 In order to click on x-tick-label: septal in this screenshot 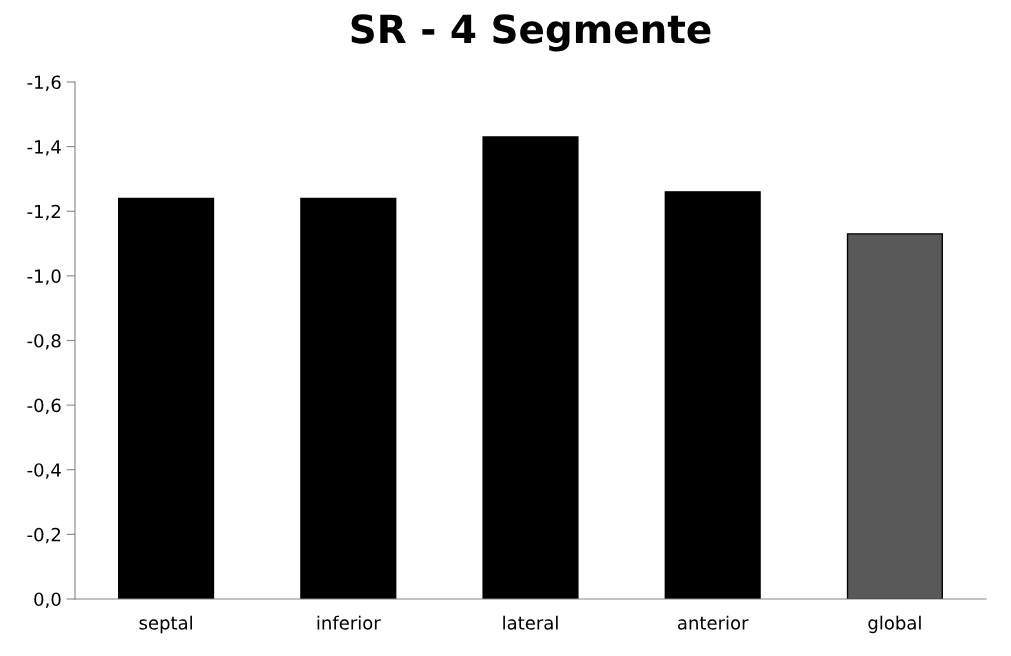, I will do `click(165, 624)`.